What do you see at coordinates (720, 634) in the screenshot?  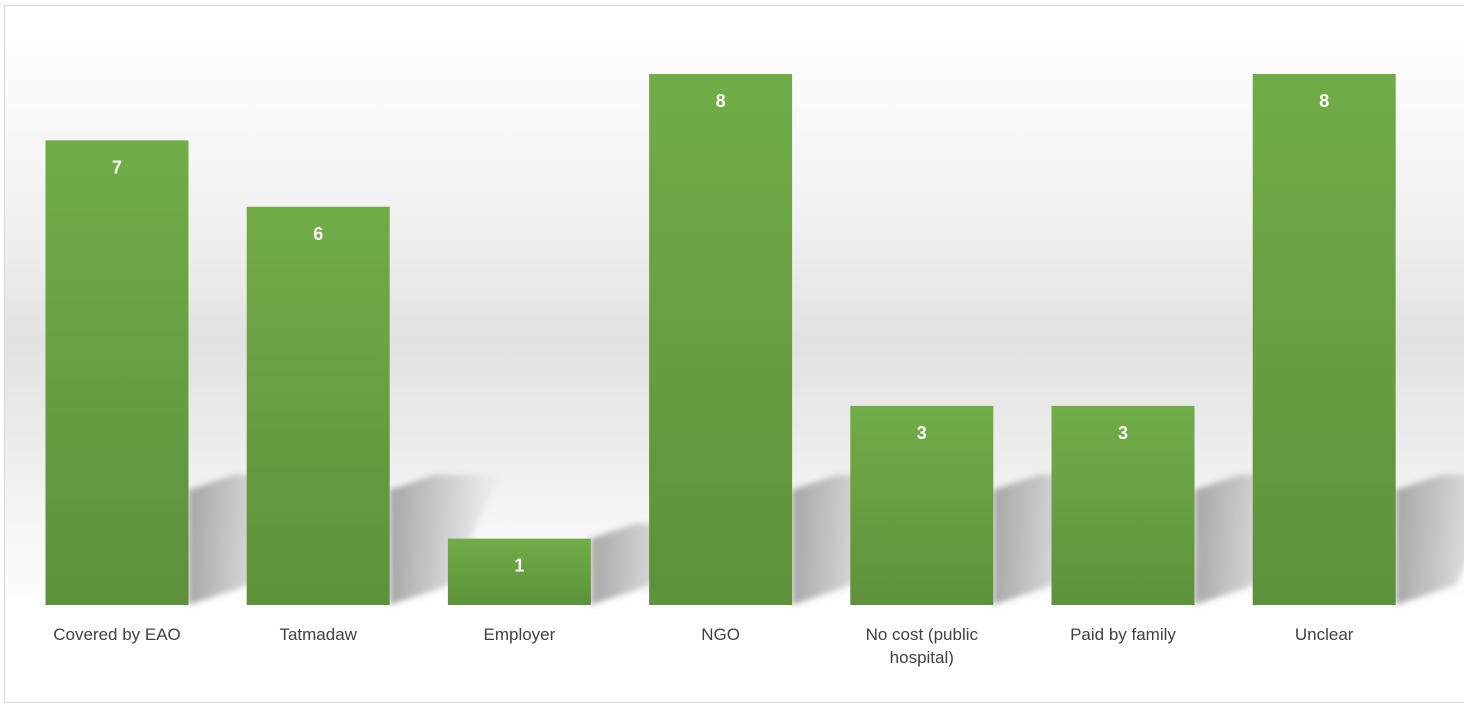 I see `category-label: NGO` at bounding box center [720, 634].